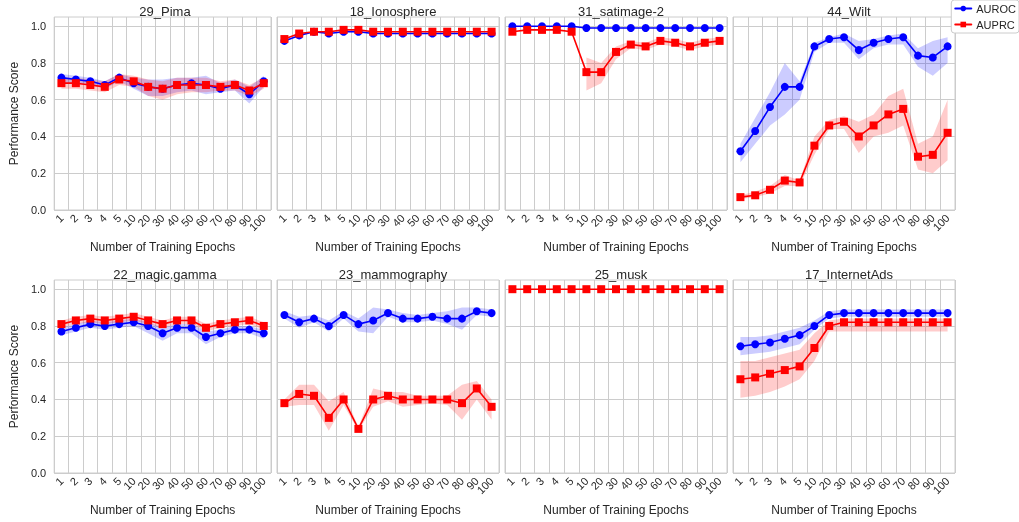 Image resolution: width=1019 pixels, height=522 pixels. What do you see at coordinates (38, 99) in the screenshot?
I see `y-tick-label: 0.6` at bounding box center [38, 99].